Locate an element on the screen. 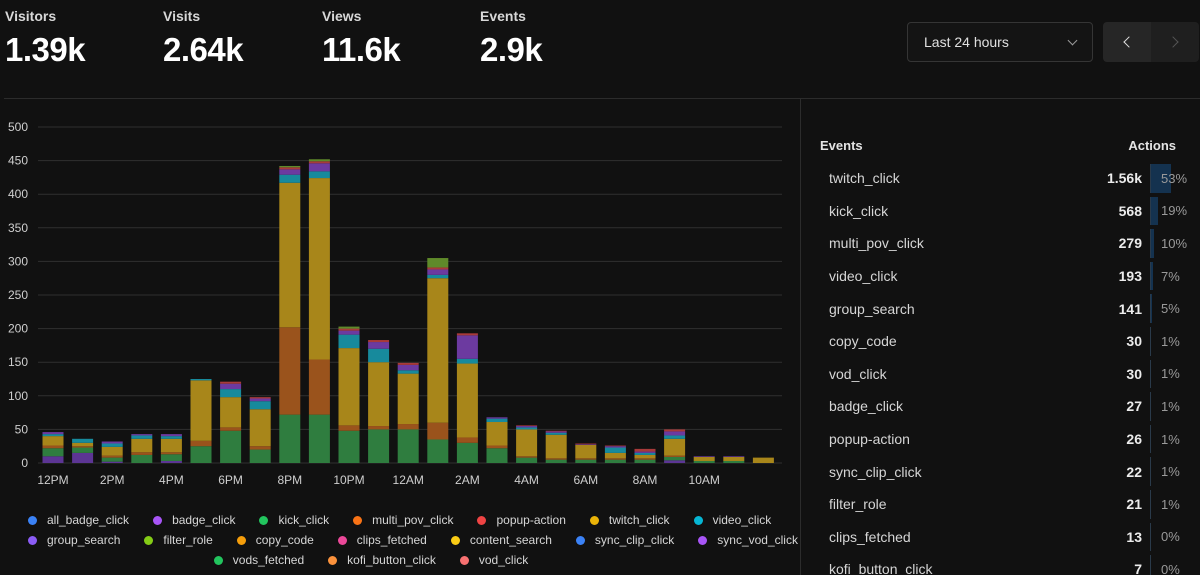 This screenshot has width=1200, height=575. legend-item: video_click is located at coordinates (732, 520).